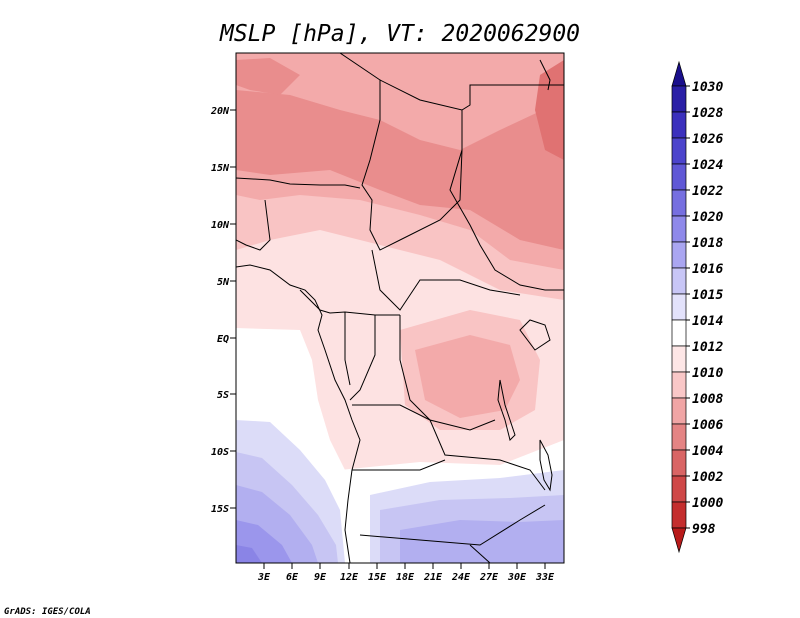  Describe the element at coordinates (461, 577) in the screenshot. I see `lon-tick-label: 24E` at that location.